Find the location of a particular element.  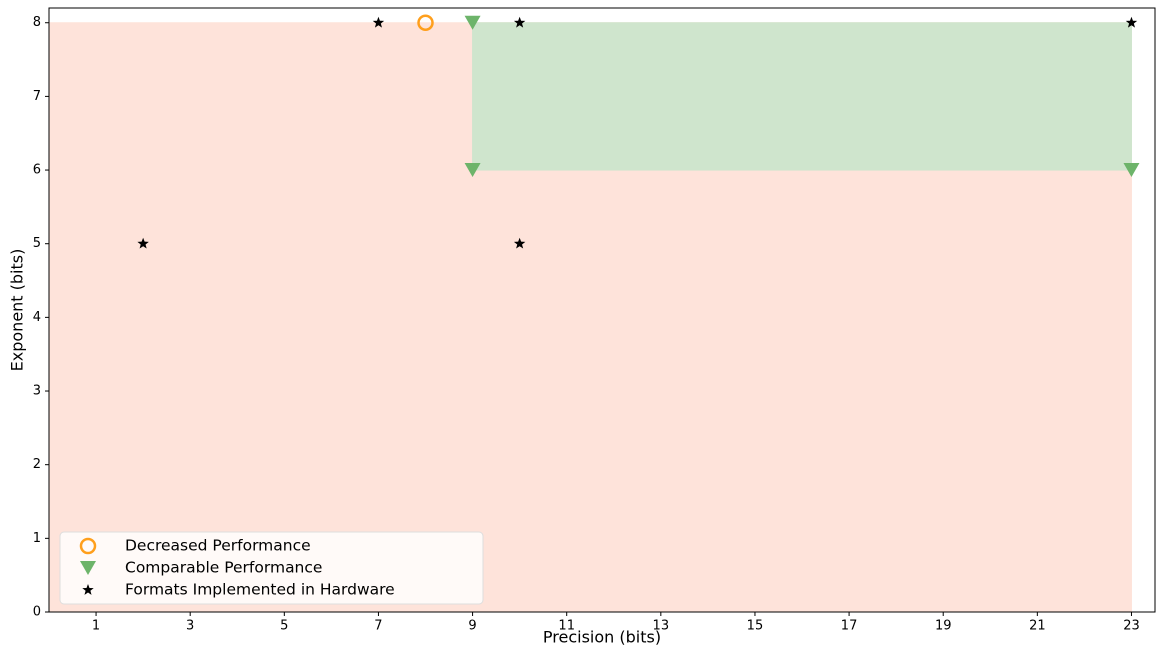

x-tick-label: 1 is located at coordinates (96, 626).